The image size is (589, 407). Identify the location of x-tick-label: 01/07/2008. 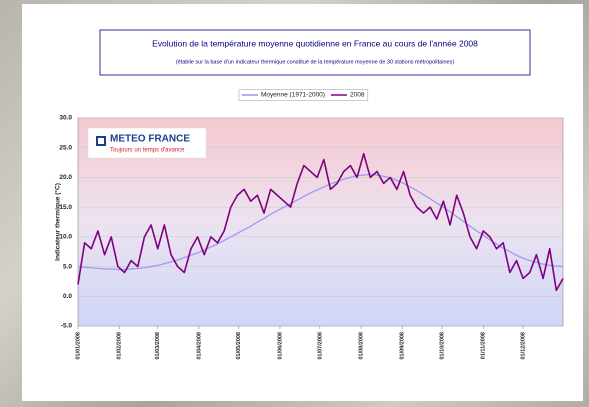
(320, 346).